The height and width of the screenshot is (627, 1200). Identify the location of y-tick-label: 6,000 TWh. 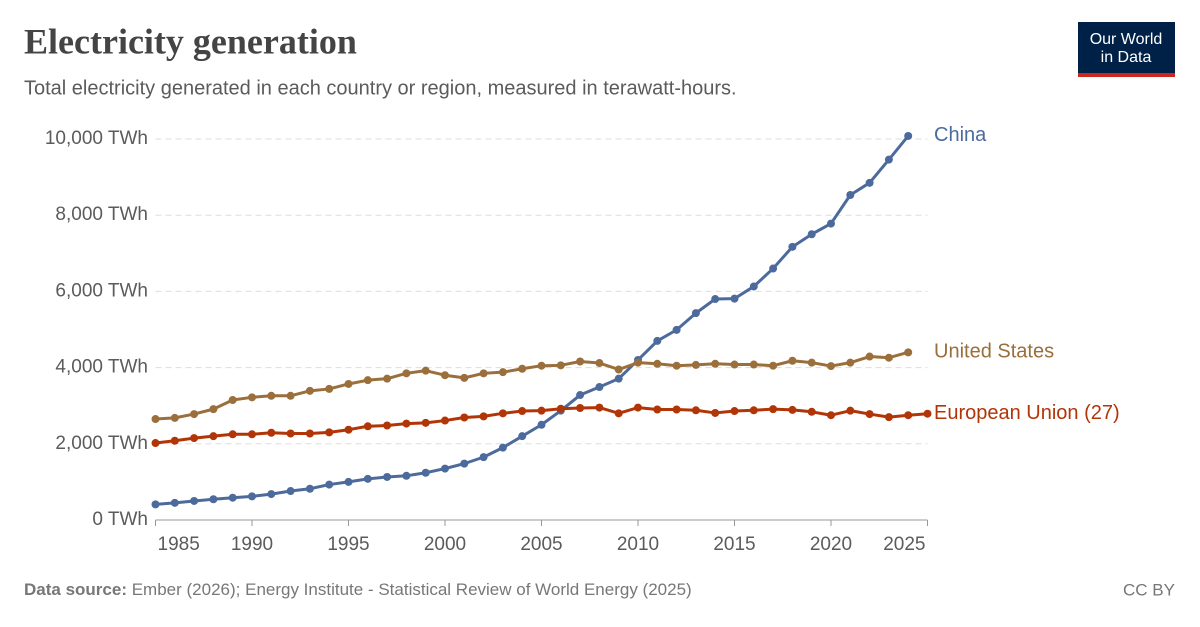
(101, 290).